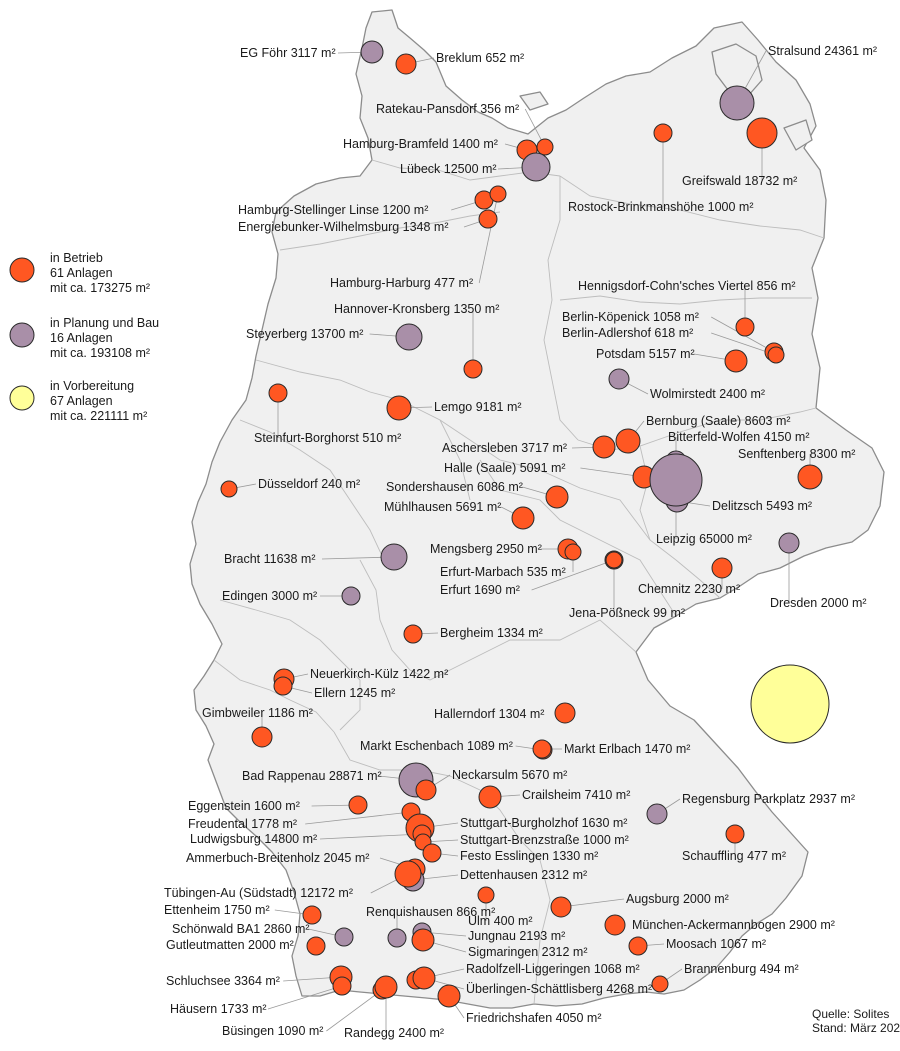 This screenshot has height=1051, width=900. I want to click on plant-label: Bad Rappenau 28871 m², so click(312, 776).